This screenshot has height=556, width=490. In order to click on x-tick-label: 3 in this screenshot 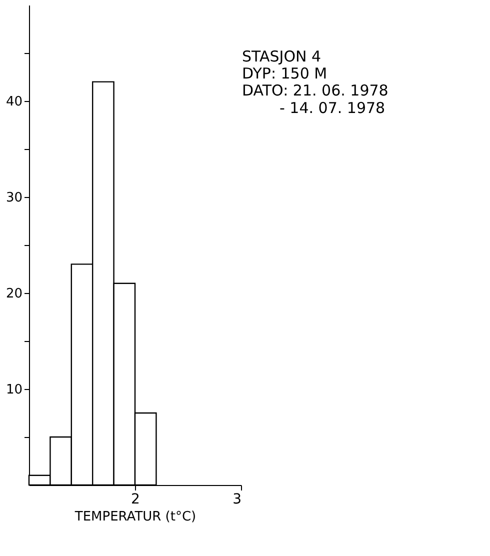, I will do `click(237, 500)`.